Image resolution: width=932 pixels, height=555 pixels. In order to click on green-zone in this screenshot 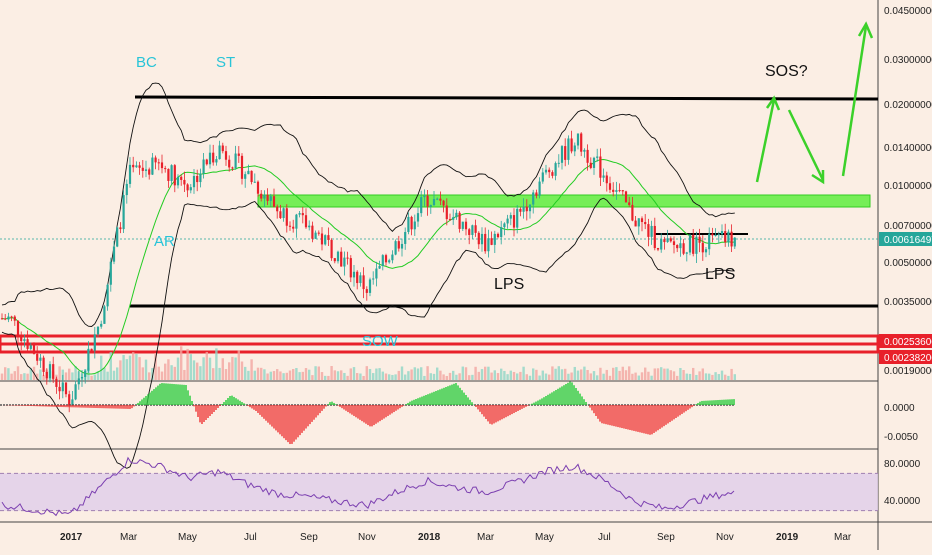, I will do `click(564, 201)`.